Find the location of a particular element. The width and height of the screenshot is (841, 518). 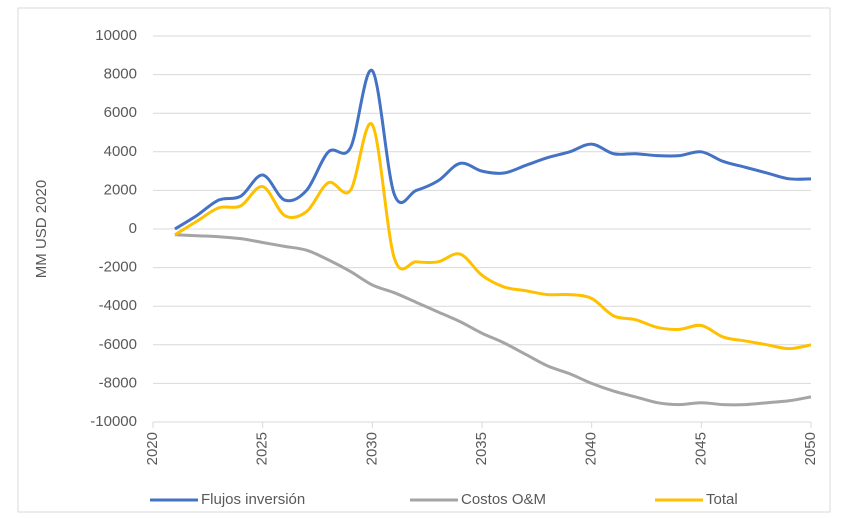

y-axis-label: MM USD 2020 is located at coordinates (41, 229).